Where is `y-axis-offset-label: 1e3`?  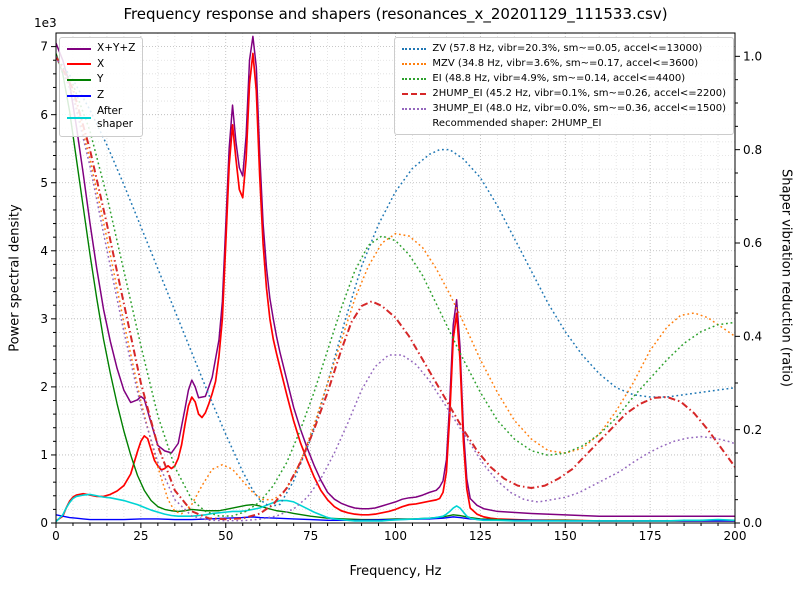
y-axis-offset-label: 1e3 is located at coordinates (45, 23).